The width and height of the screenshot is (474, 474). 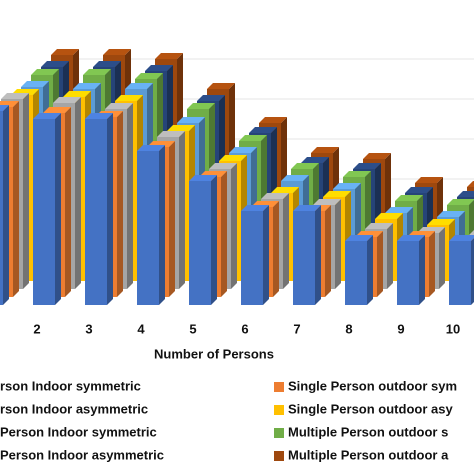 What do you see at coordinates (368, 431) in the screenshot?
I see `legend-label: Multiple Person outdoor s` at bounding box center [368, 431].